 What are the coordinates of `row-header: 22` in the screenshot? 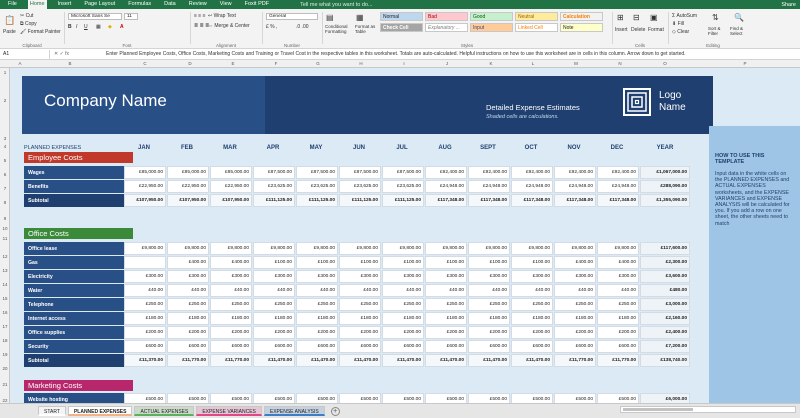 It's located at (5, 400).